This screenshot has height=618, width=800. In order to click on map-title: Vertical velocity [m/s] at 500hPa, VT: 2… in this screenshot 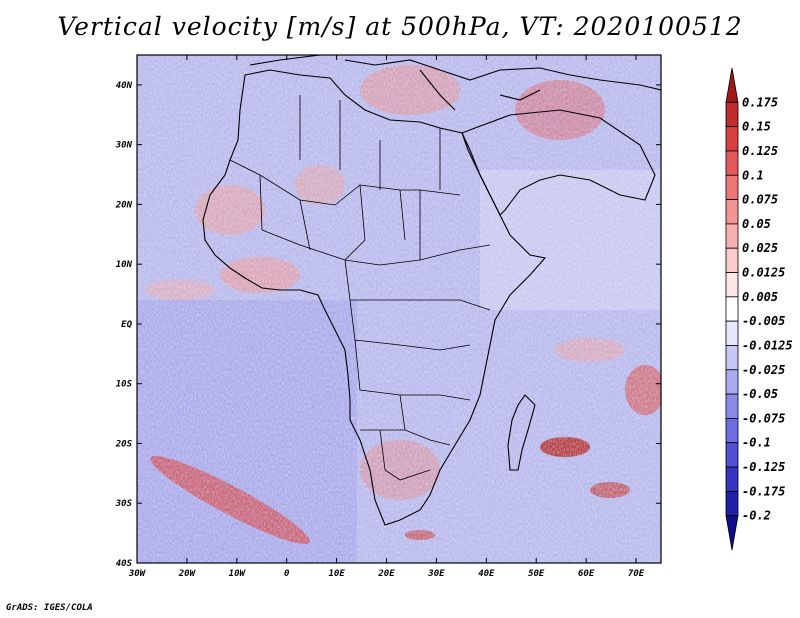, I will do `click(400, 26)`.